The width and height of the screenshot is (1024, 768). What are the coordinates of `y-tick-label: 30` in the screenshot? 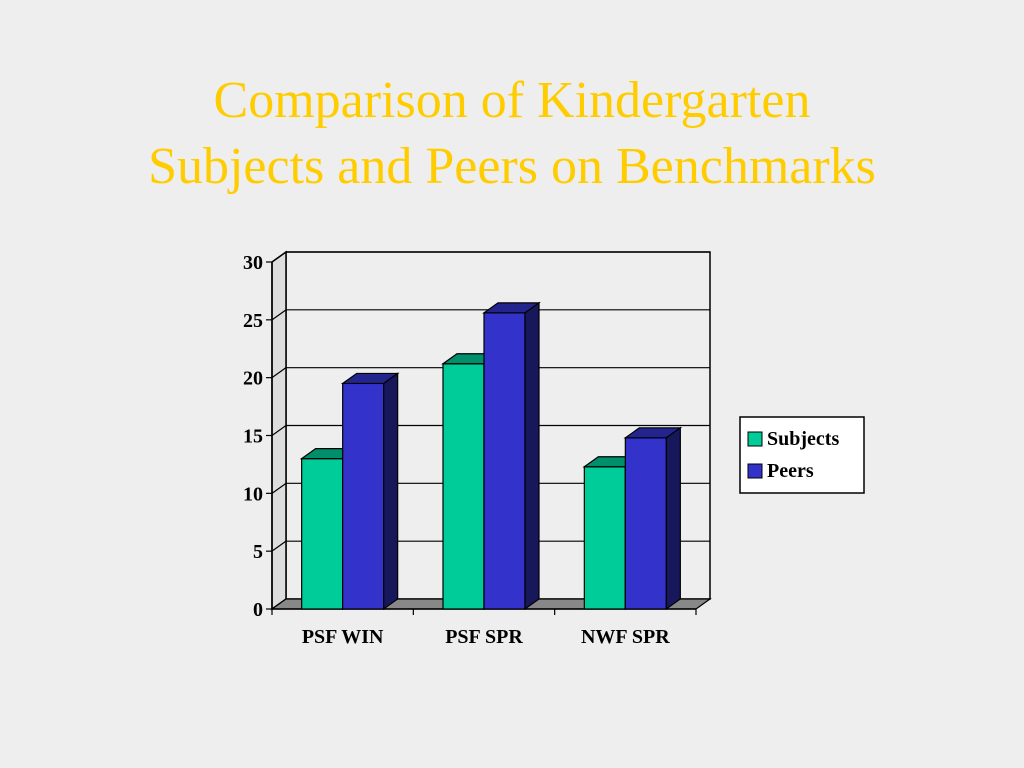 It's located at (253, 263).